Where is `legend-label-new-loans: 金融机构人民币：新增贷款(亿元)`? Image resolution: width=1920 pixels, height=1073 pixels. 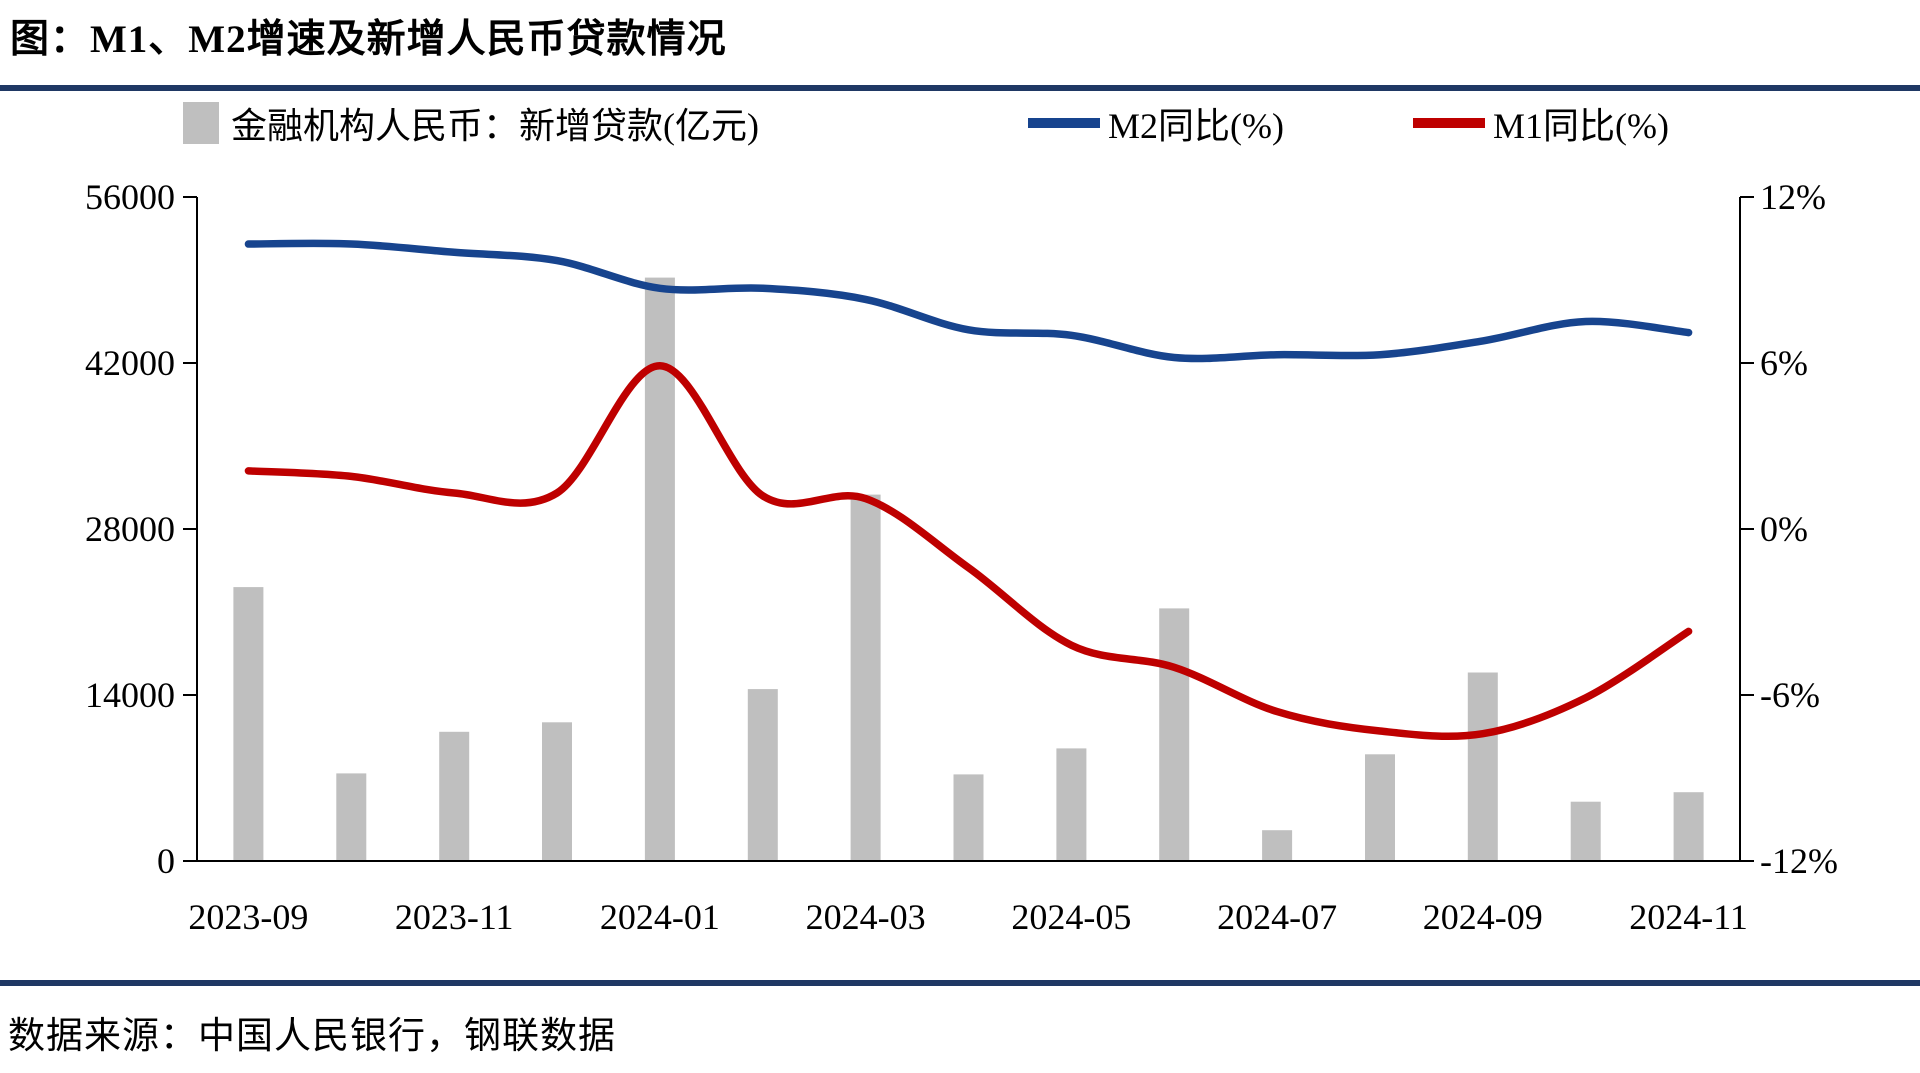 legend-label-new-loans: 金融机构人民币：新增贷款(亿元) is located at coordinates (495, 126).